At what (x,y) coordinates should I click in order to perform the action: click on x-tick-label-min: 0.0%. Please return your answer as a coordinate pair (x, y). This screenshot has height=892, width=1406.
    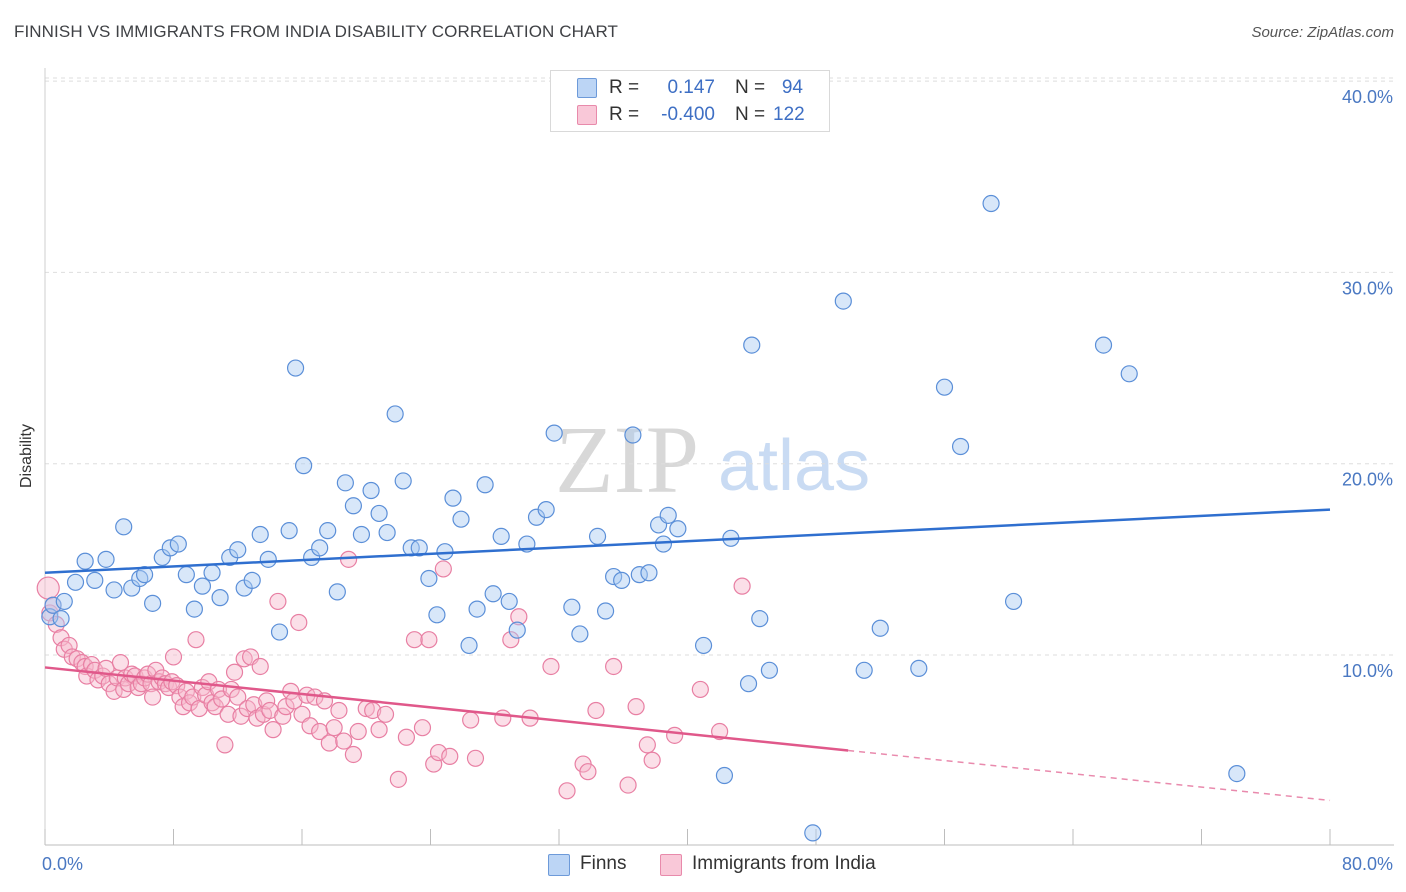
    Looking at the image, I should click on (62, 864).